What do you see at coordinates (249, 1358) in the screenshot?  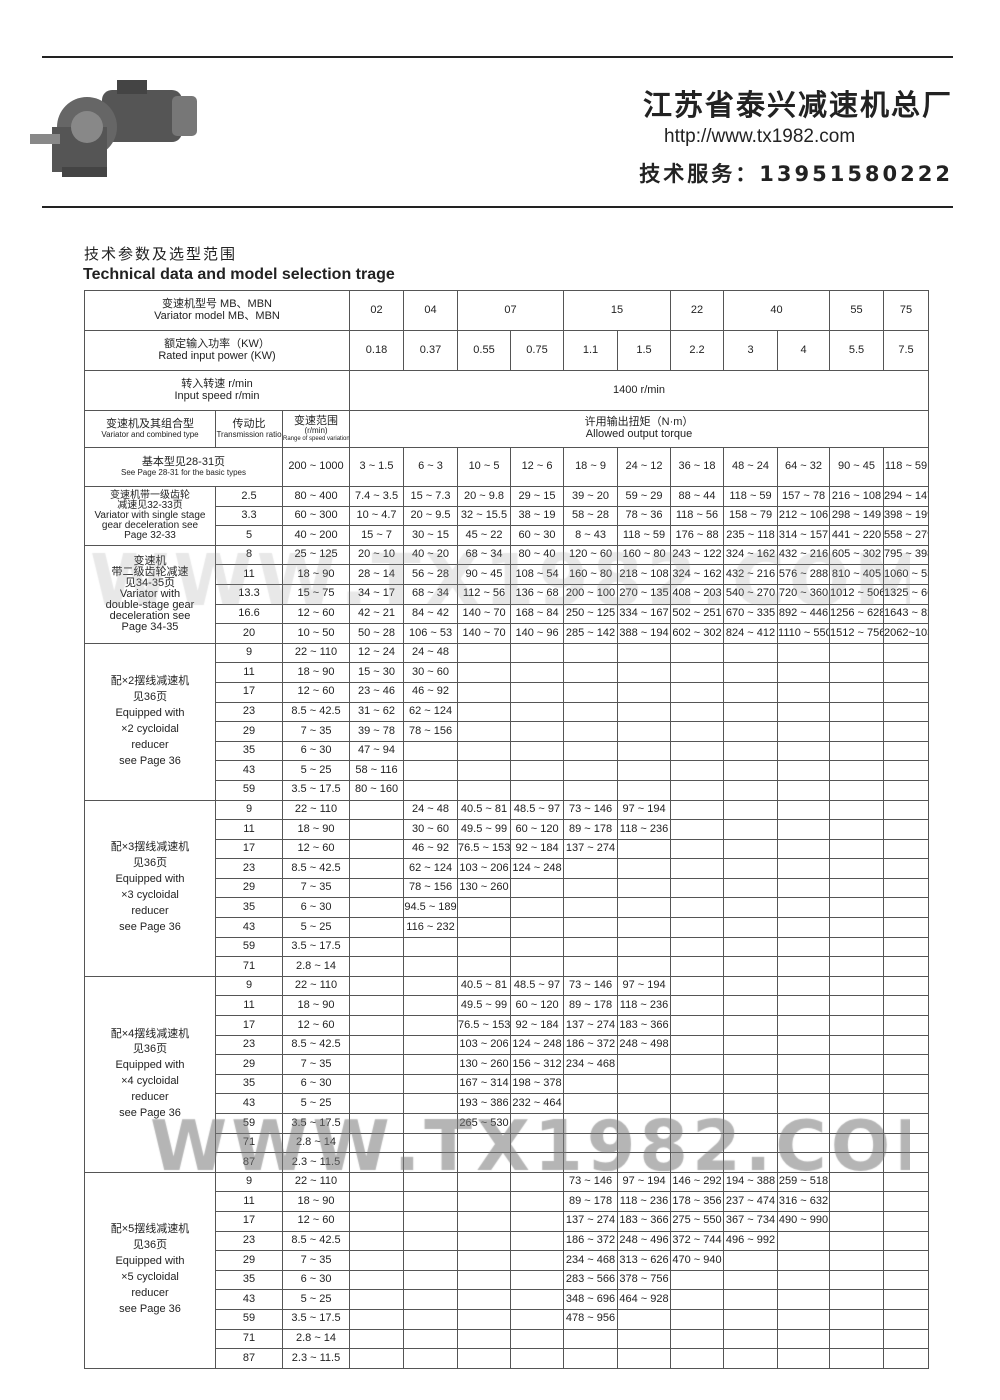 I see `ratio-cell: 87` at bounding box center [249, 1358].